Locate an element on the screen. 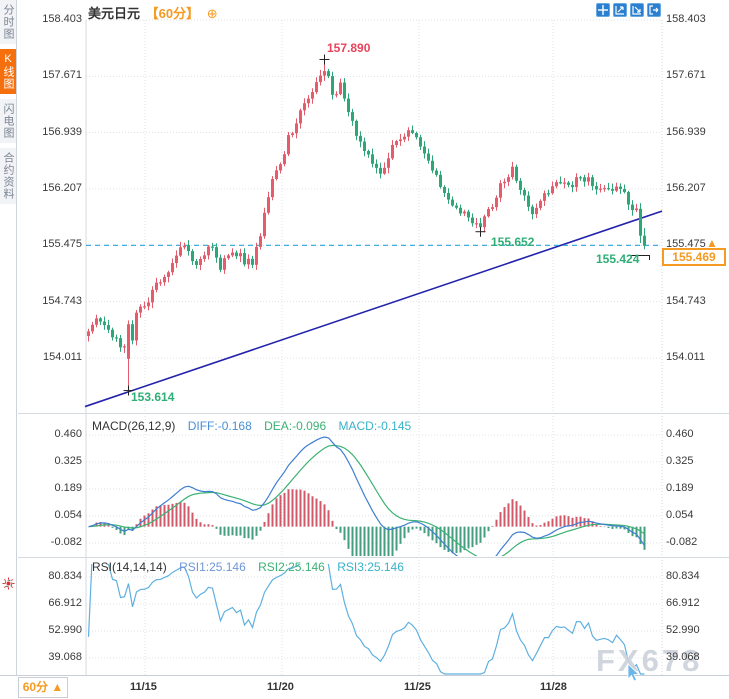 The width and height of the screenshot is (729, 699). main-y-axis-label: 157.671 is located at coordinates (62, 75).